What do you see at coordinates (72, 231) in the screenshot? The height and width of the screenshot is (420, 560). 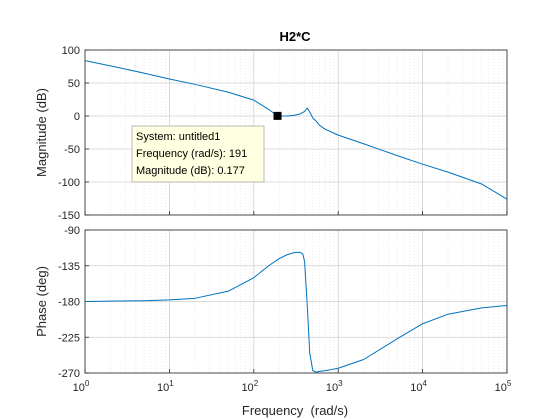 I see `y-tick-label: -90` at bounding box center [72, 231].